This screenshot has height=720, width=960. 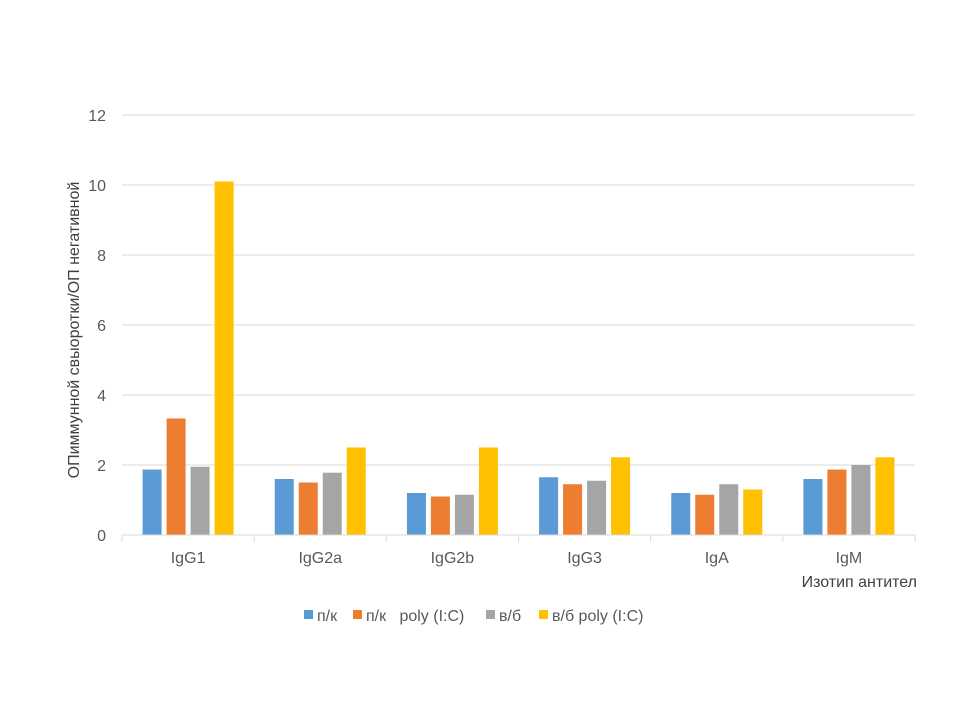 I want to click on y-tick-label: 0, so click(x=101, y=536).